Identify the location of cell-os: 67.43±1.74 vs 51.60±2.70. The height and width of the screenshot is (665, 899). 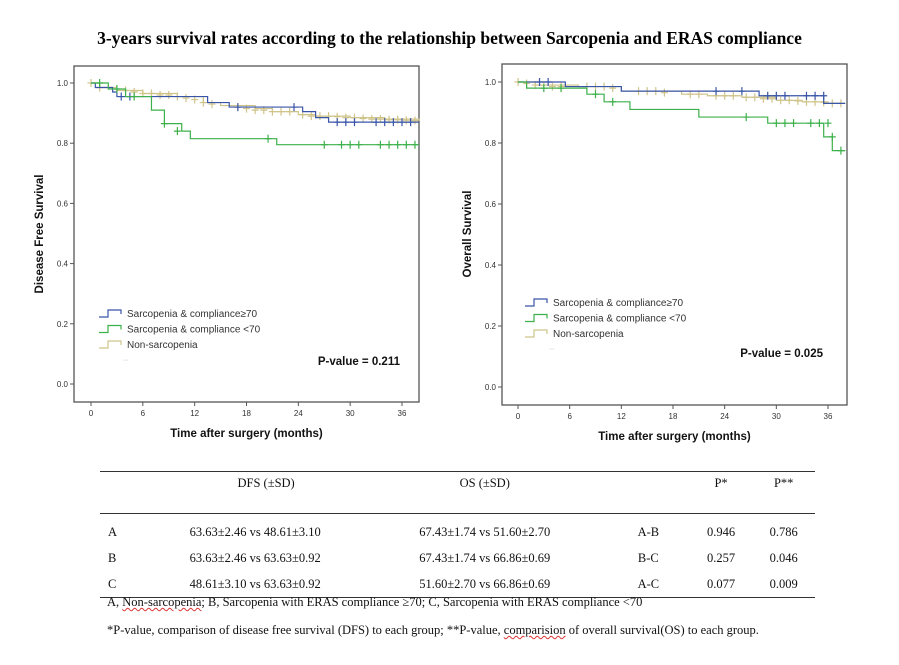
(485, 531).